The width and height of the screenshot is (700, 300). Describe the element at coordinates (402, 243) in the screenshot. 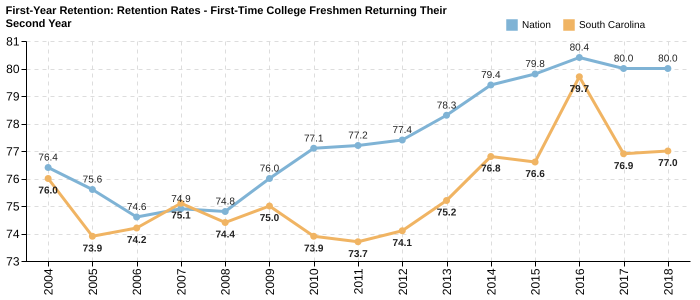

I see `data-label: 74.1` at that location.